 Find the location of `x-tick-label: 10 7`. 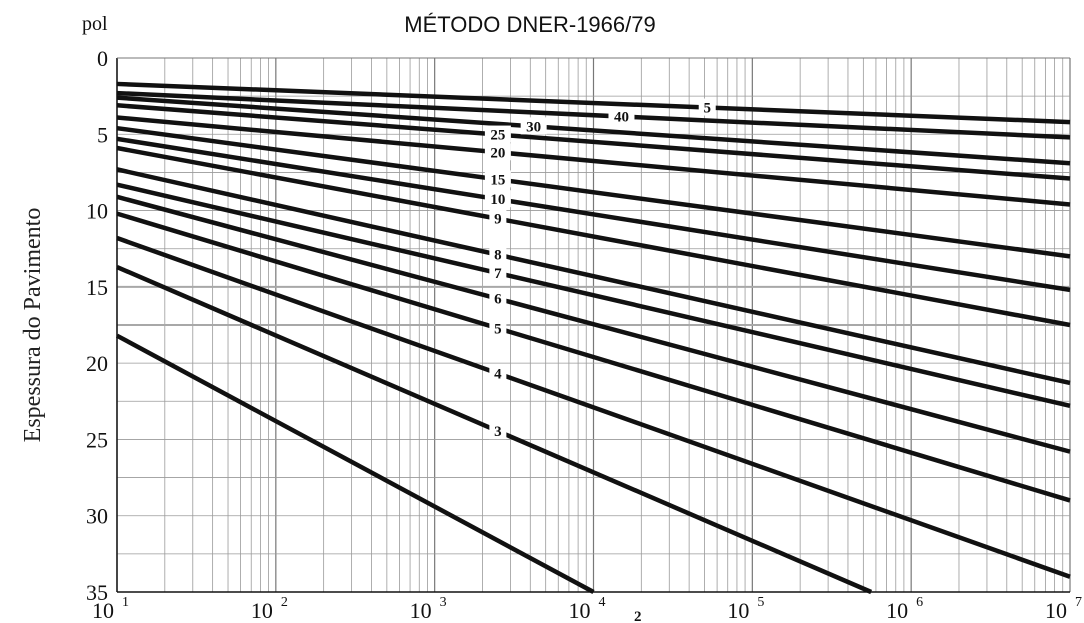

x-tick-label: 10 7 is located at coordinates (1063, 609).